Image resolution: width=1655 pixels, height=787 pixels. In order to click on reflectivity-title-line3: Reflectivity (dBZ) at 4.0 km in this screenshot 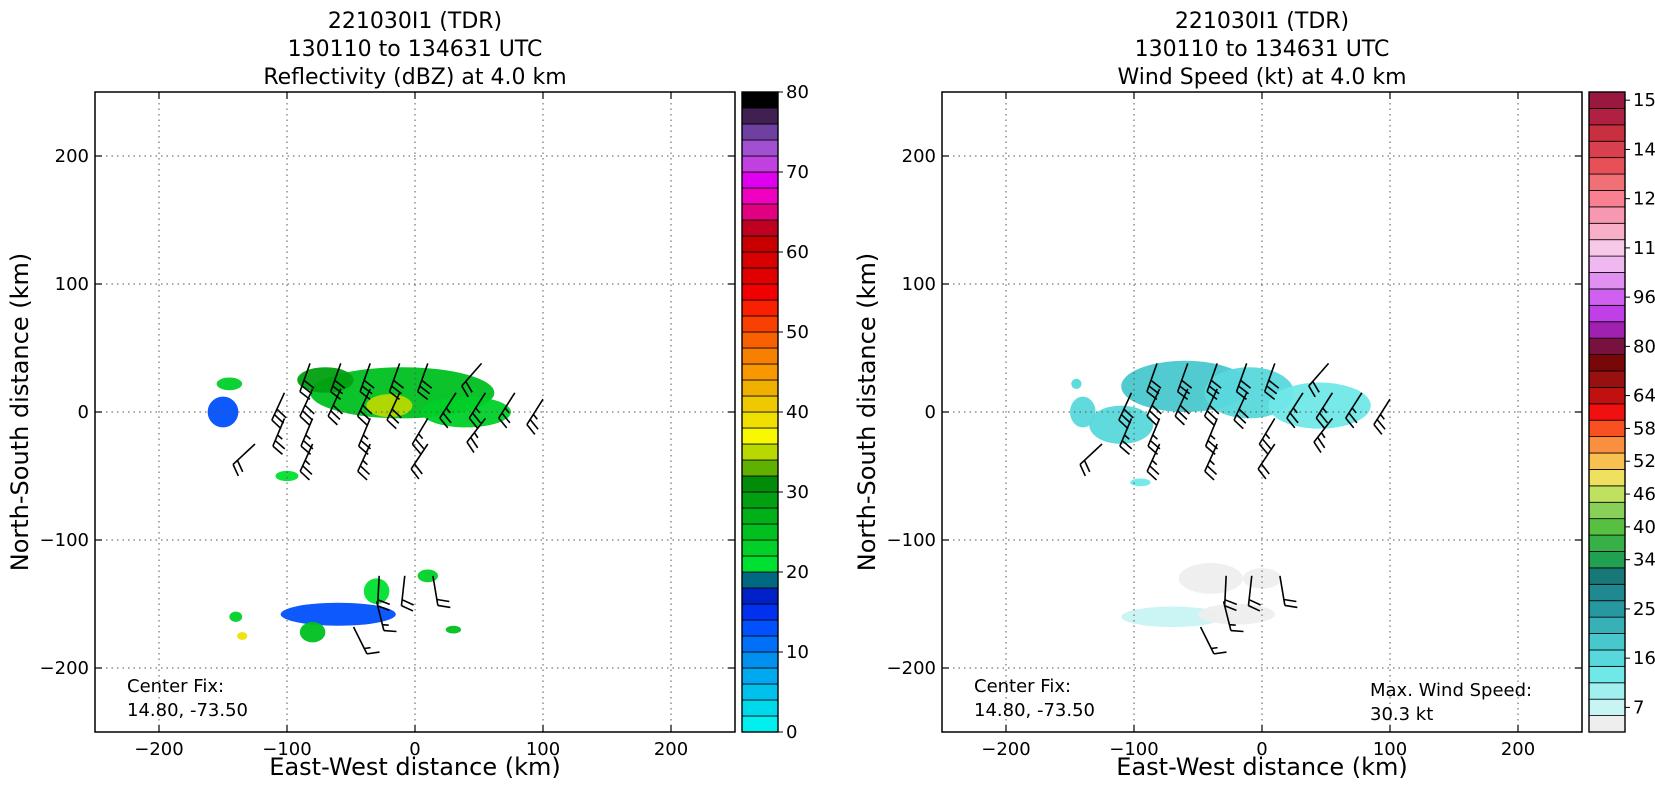, I will do `click(414, 77)`.